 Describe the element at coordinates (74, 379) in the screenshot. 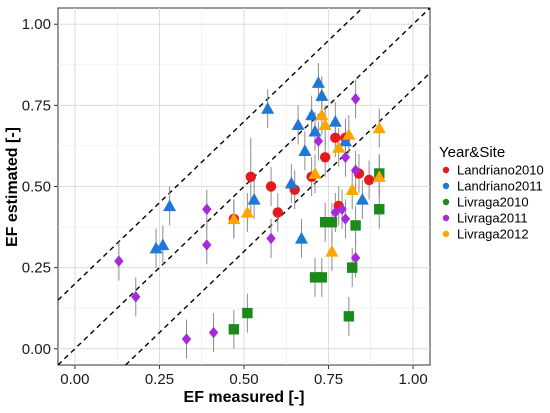

I see `x-tick-label: 0.00` at that location.